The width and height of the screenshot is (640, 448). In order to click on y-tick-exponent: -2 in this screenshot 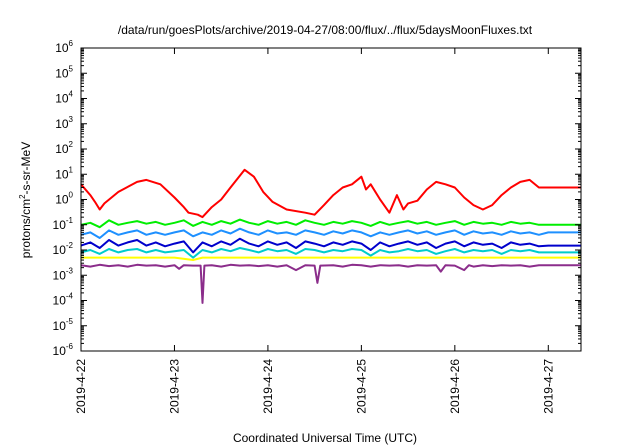, I will do `click(70, 245)`.